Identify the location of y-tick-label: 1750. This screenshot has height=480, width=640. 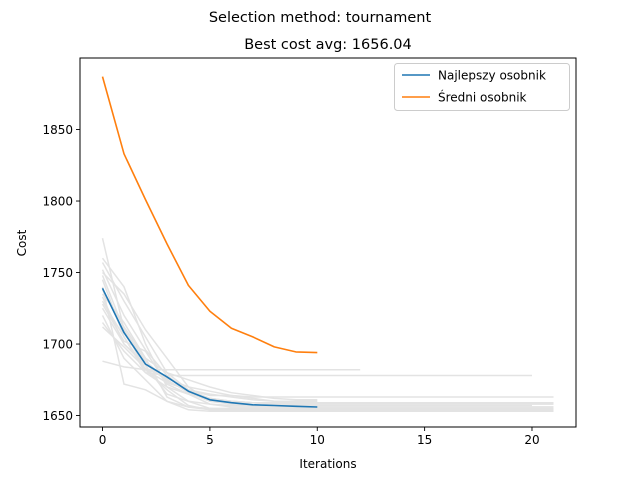
(57, 273).